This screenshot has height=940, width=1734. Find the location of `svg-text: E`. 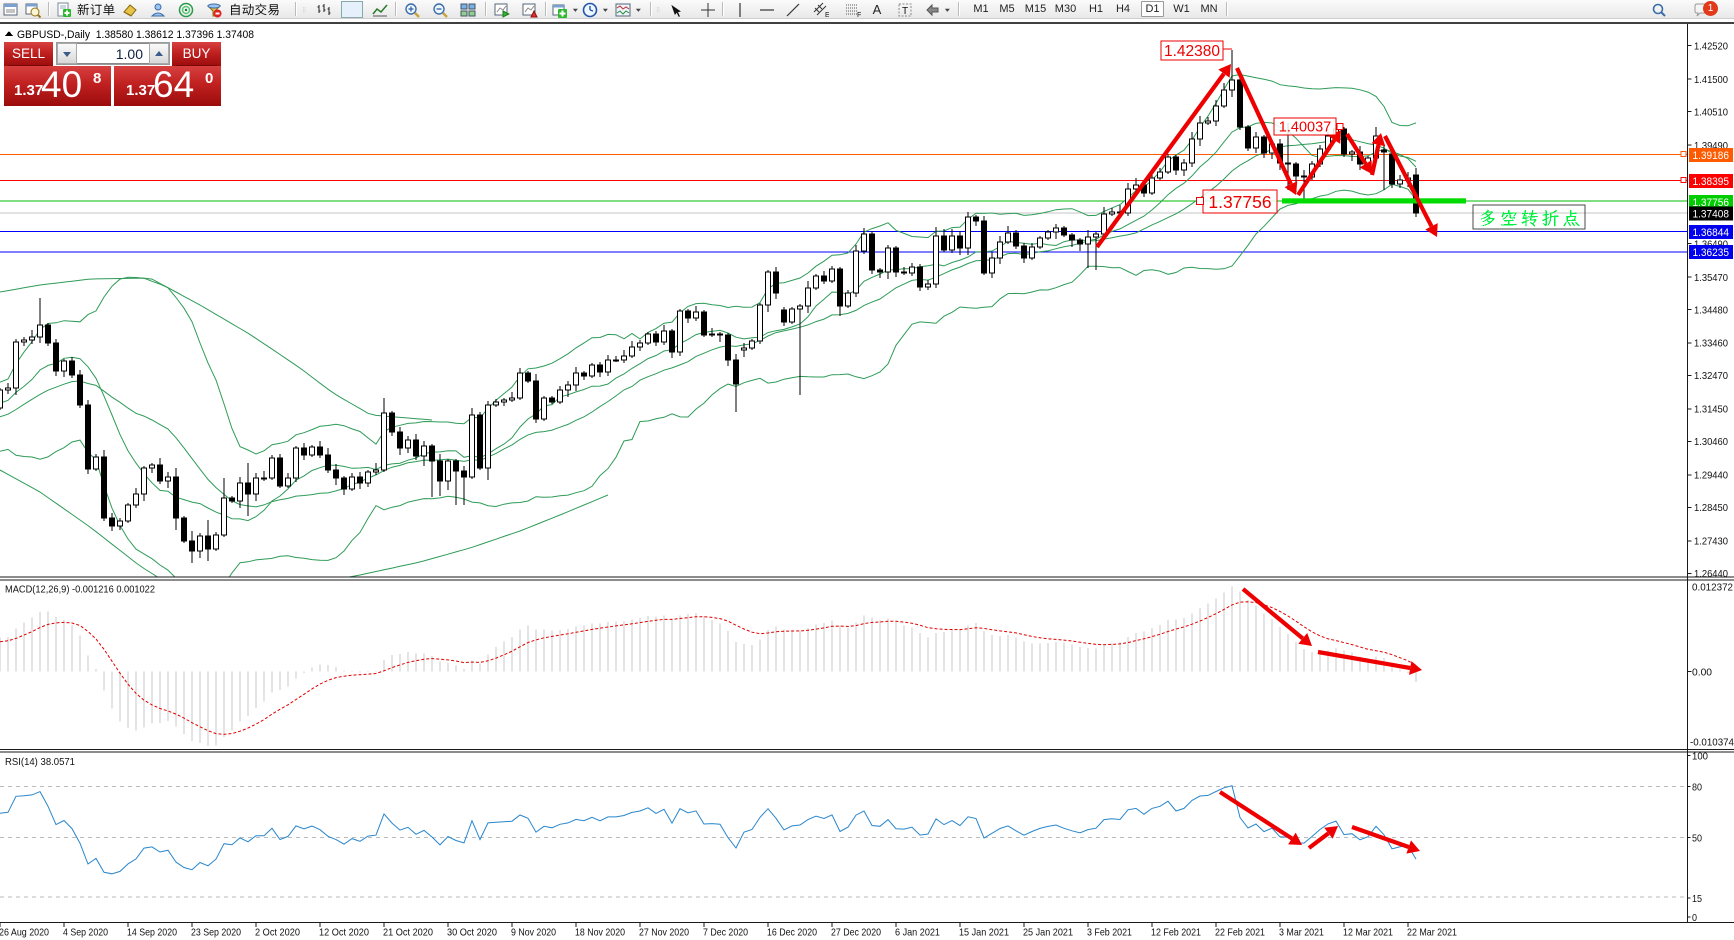

svg-text: E is located at coordinates (827, 15).